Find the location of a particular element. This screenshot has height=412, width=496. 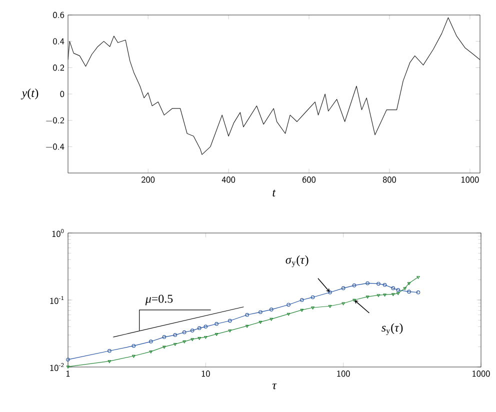

y-tick-label: −0.4 is located at coordinates (55, 147).